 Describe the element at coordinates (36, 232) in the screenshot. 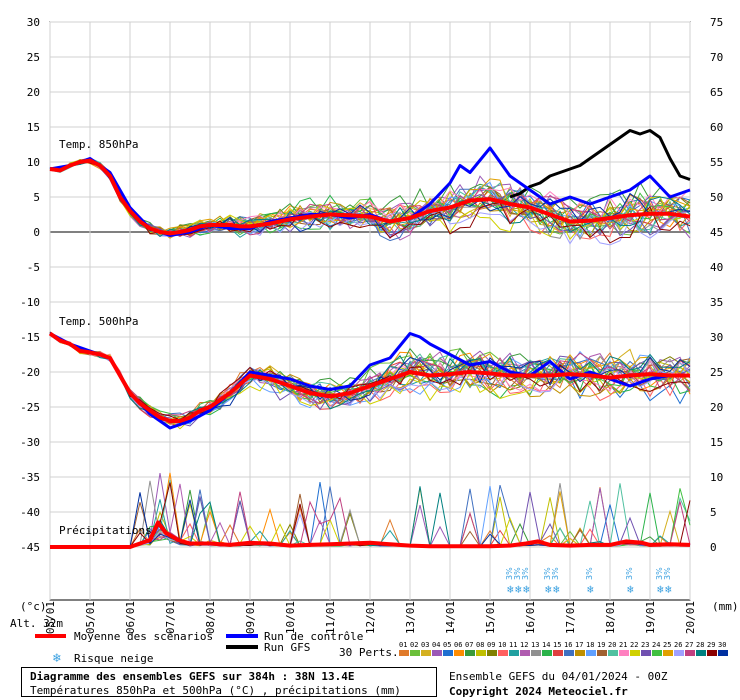

I see `left-tick-label: 0` at that location.